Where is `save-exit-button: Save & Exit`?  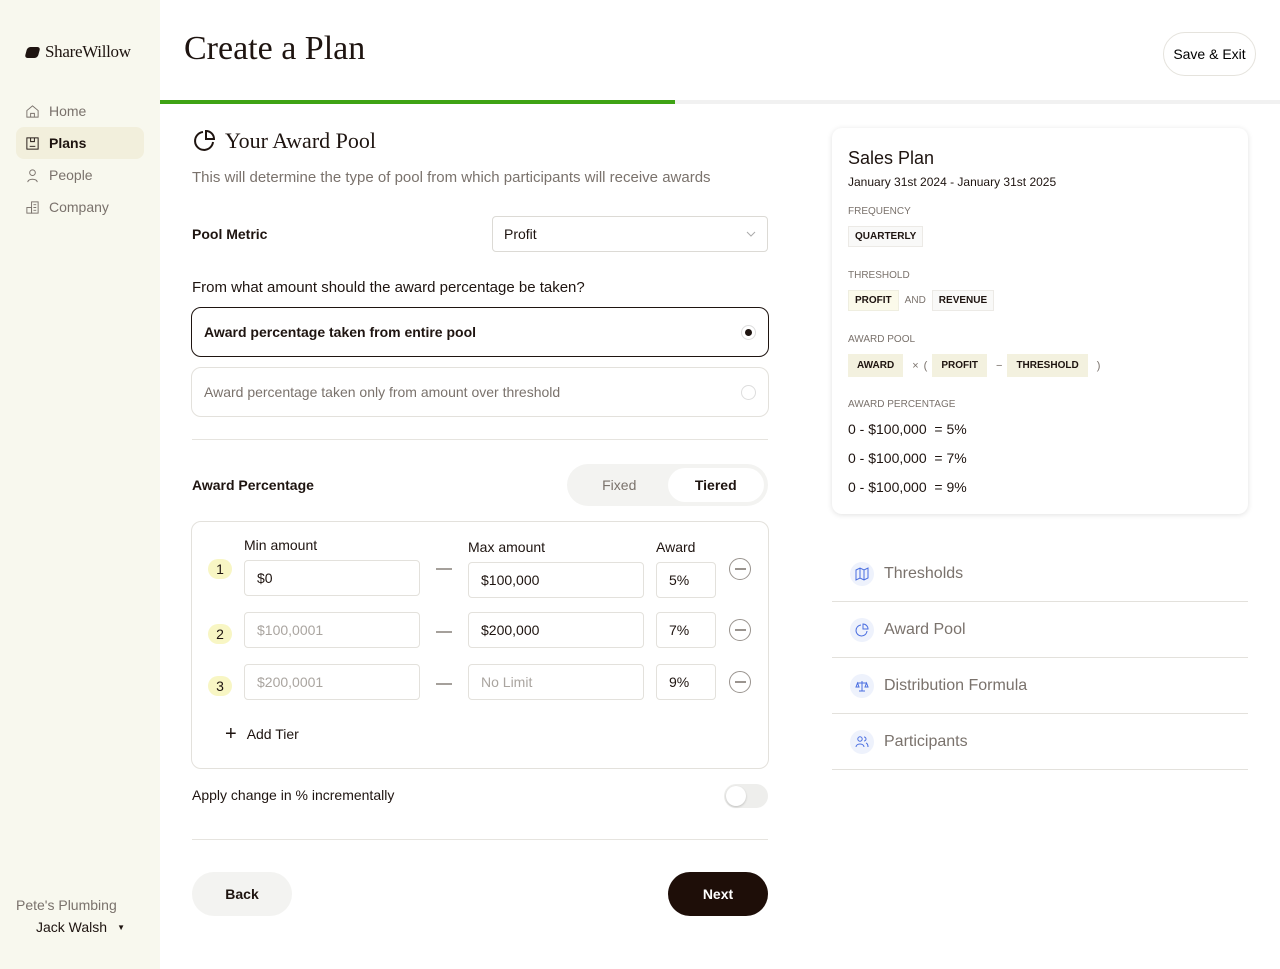
save-exit-button: Save & Exit is located at coordinates (1209, 54).